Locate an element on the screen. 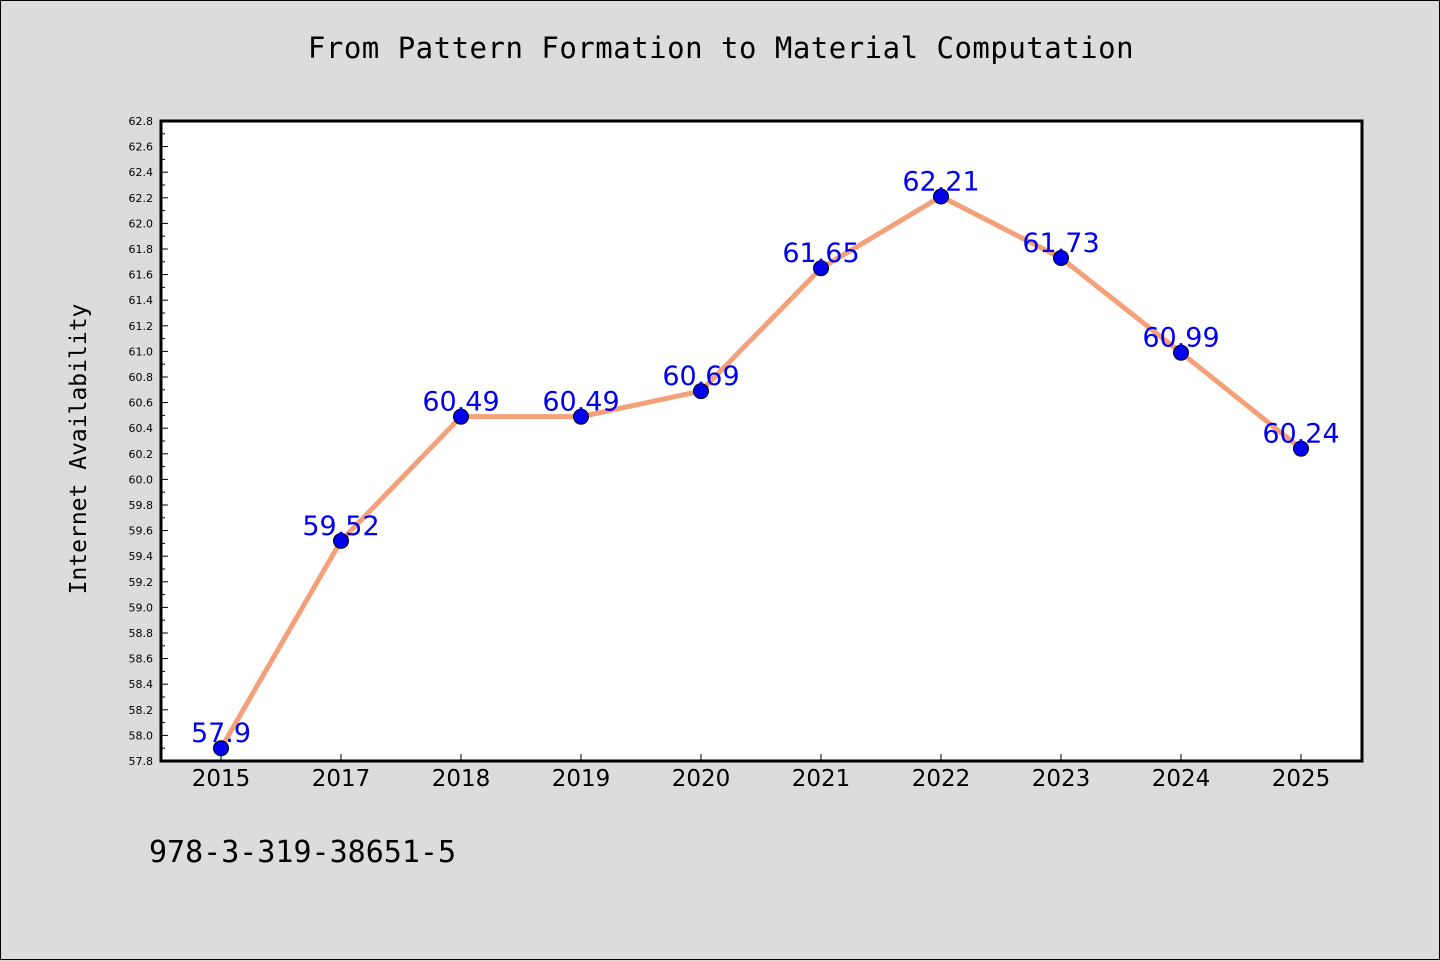 This screenshot has height=961, width=1440. x-tick-label: 2023 is located at coordinates (1061, 779).